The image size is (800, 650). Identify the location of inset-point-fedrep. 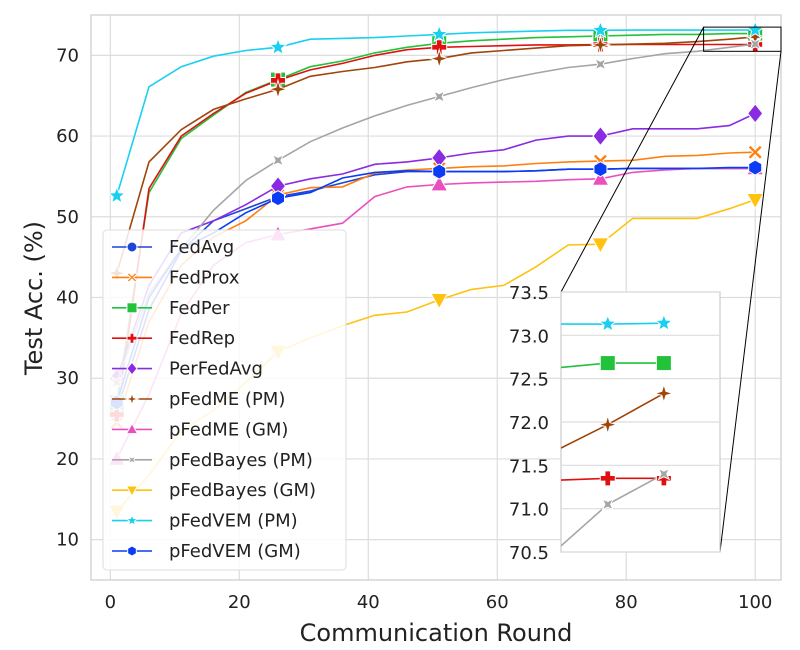
(607, 478).